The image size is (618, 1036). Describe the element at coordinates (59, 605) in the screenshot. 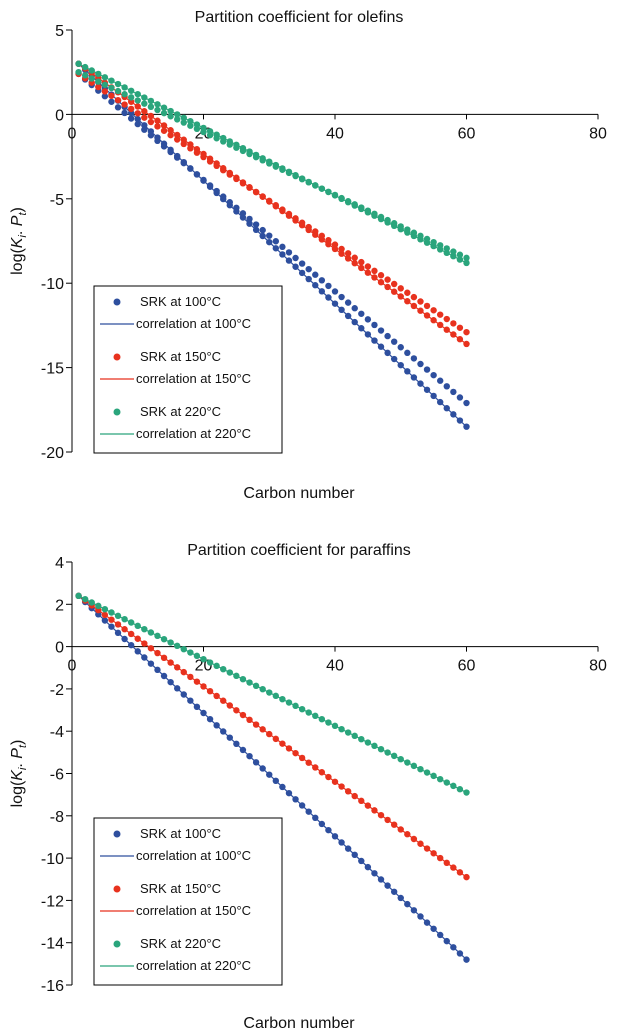

I see `y-tick-label: 2` at that location.